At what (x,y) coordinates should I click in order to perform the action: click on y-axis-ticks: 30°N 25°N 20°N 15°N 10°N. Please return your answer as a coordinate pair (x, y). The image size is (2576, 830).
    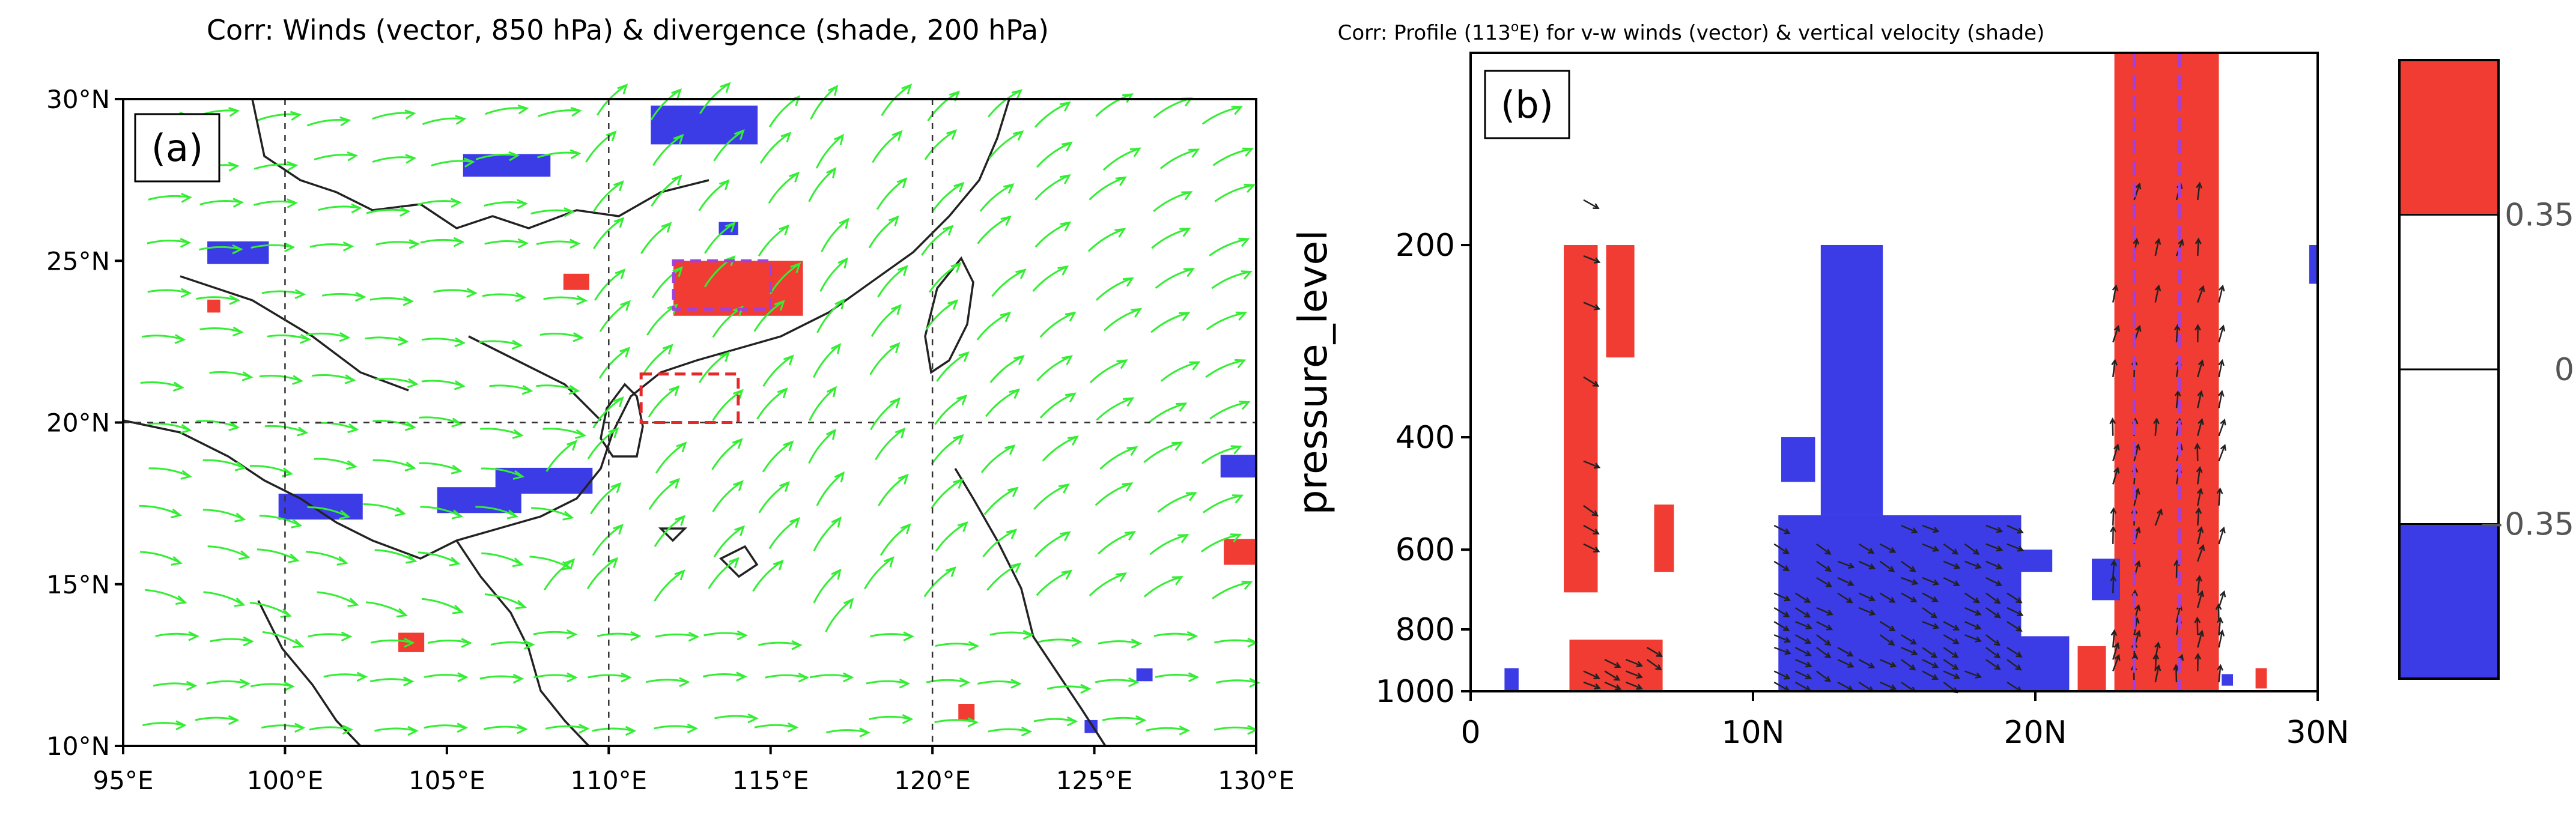
    Looking at the image, I should click on (84, 423).